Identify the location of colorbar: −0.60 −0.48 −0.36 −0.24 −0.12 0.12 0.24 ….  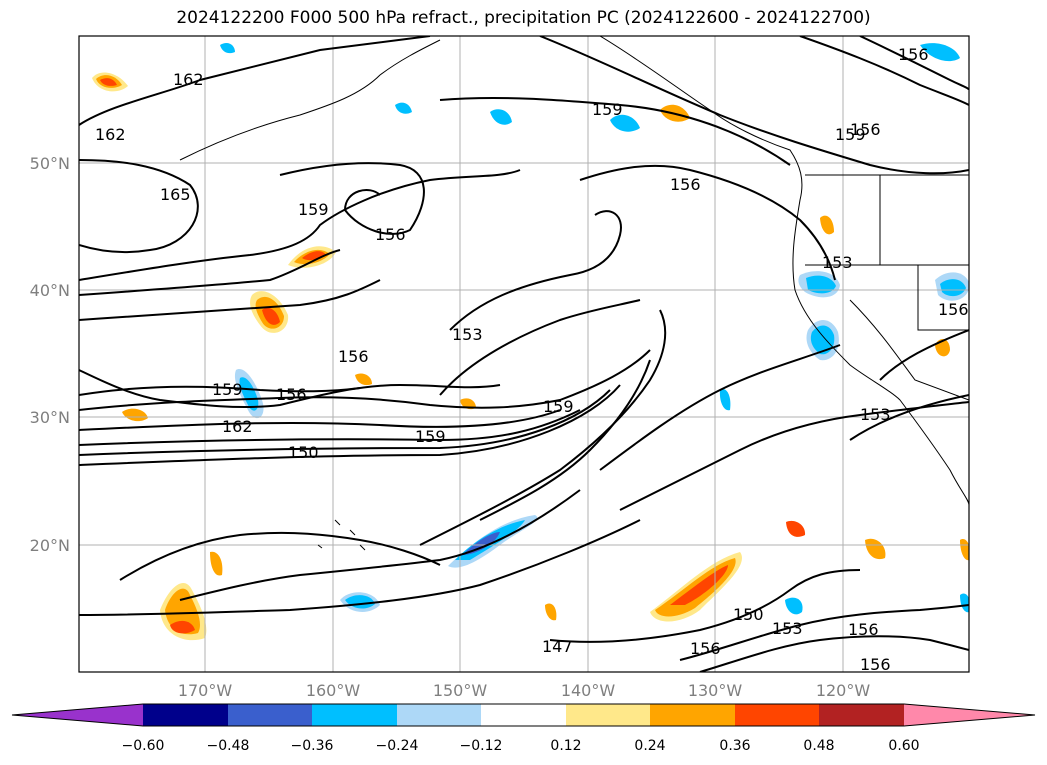
(523, 728).